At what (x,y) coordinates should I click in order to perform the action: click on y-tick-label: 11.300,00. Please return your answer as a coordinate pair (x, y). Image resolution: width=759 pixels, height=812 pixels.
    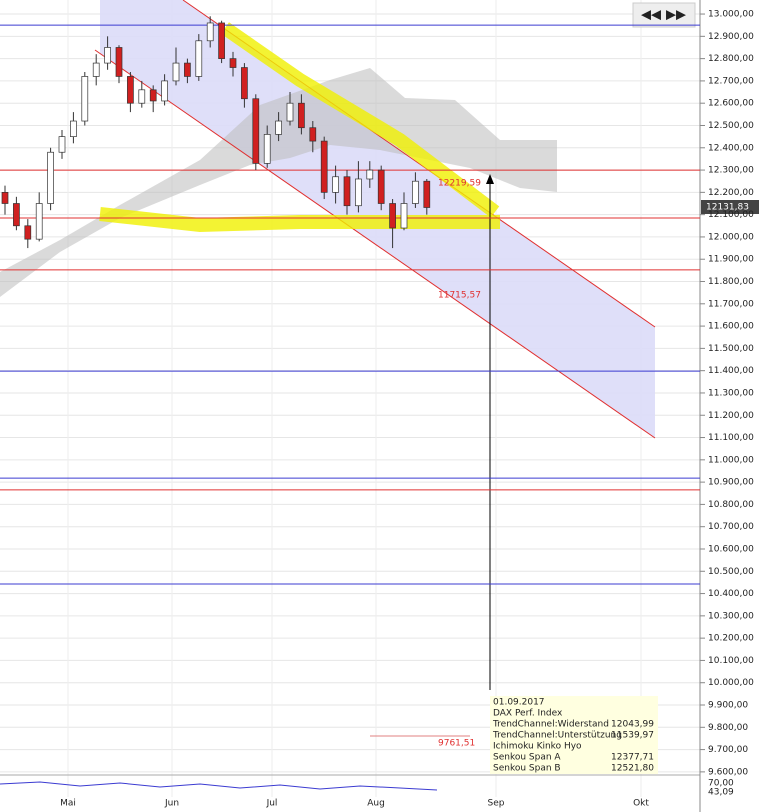
    Looking at the image, I should click on (731, 393).